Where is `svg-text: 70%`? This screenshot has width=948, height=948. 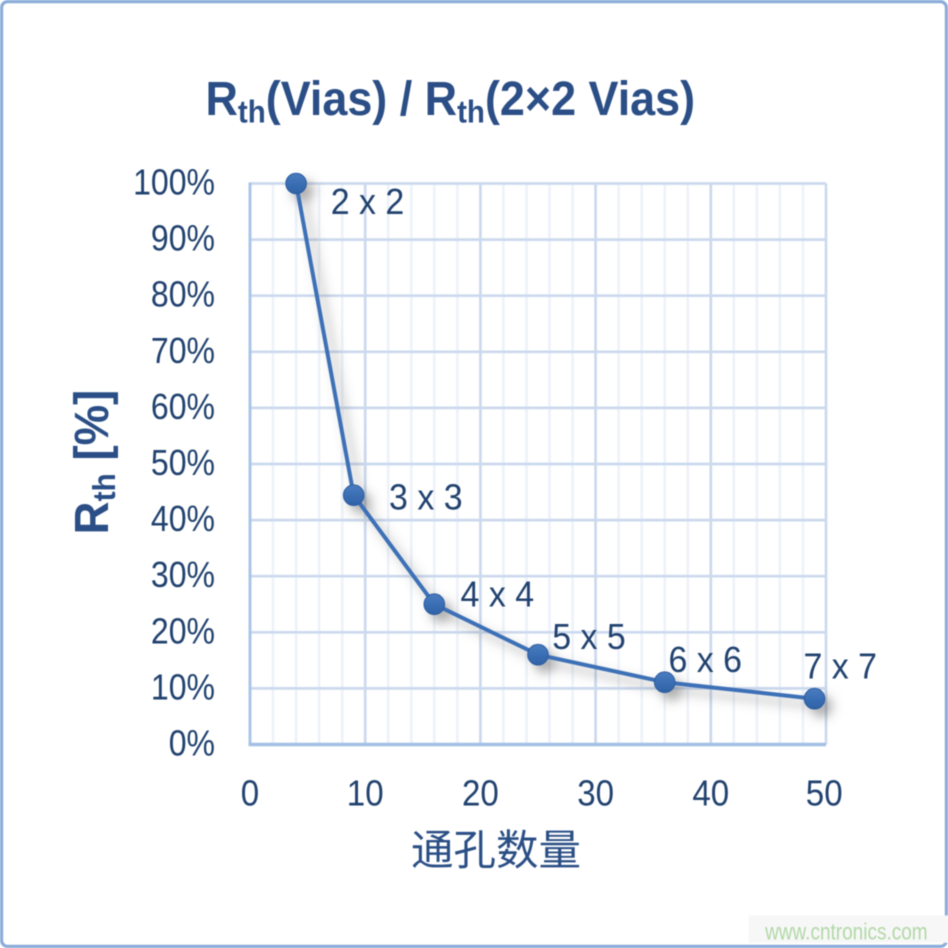
svg-text: 70% is located at coordinates (183, 350).